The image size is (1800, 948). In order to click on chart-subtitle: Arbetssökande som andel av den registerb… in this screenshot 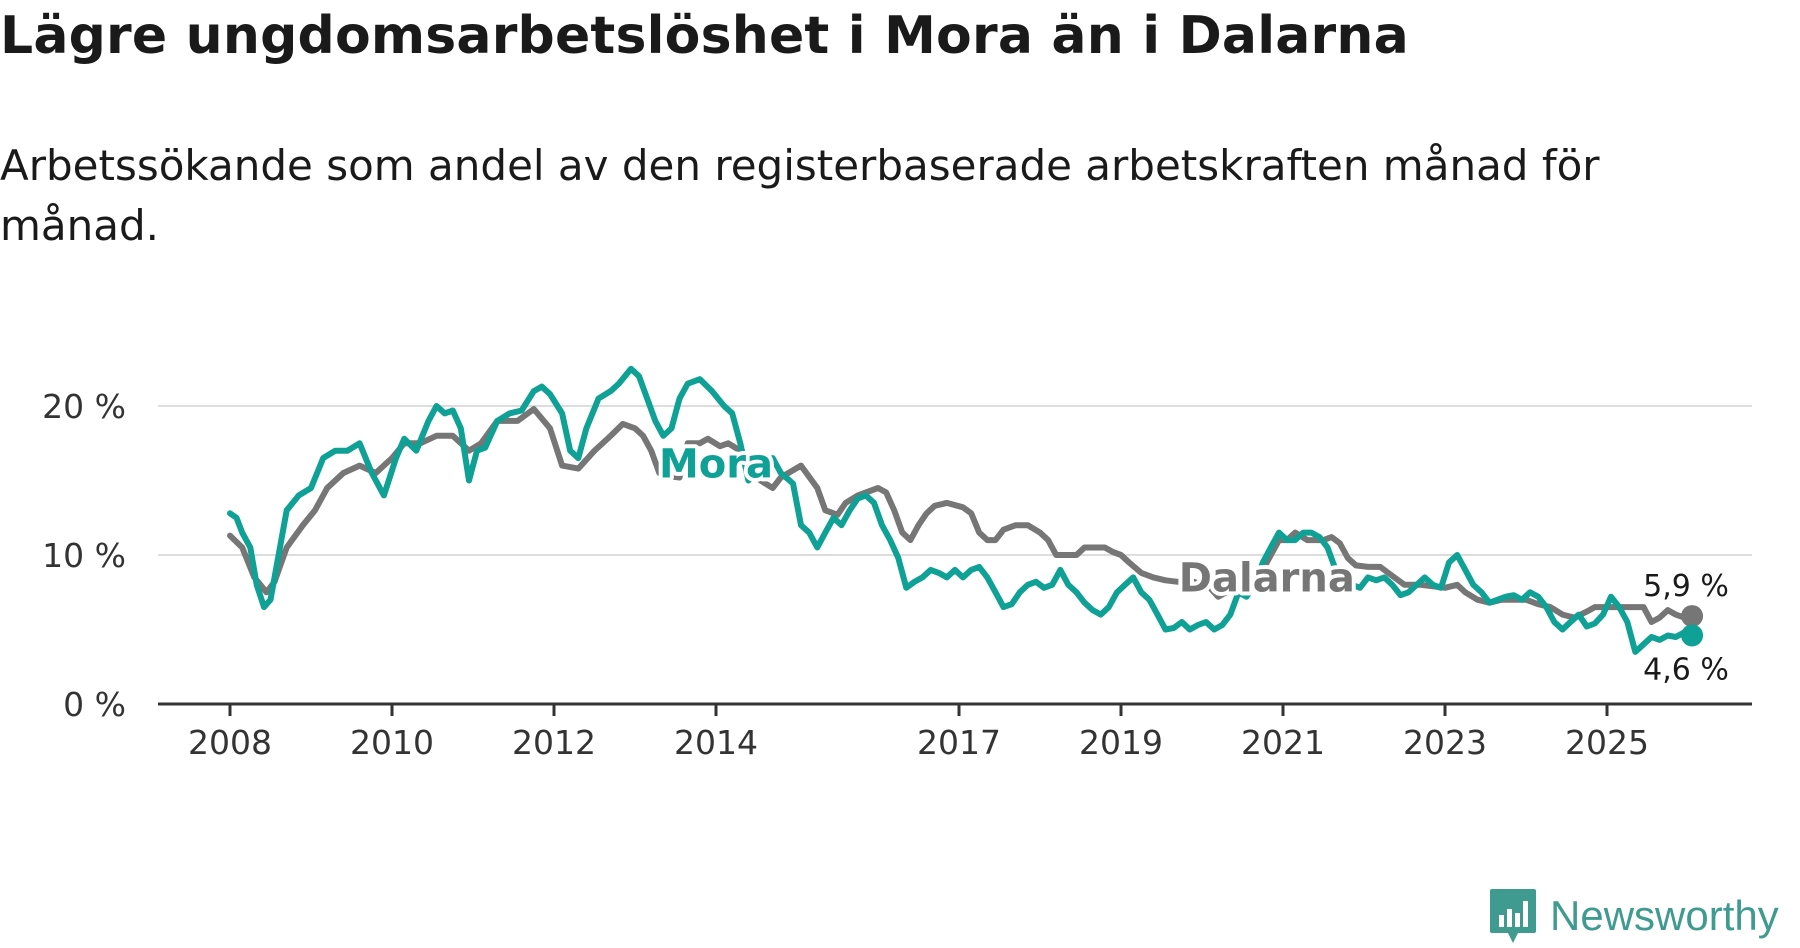, I will do `click(800, 195)`.